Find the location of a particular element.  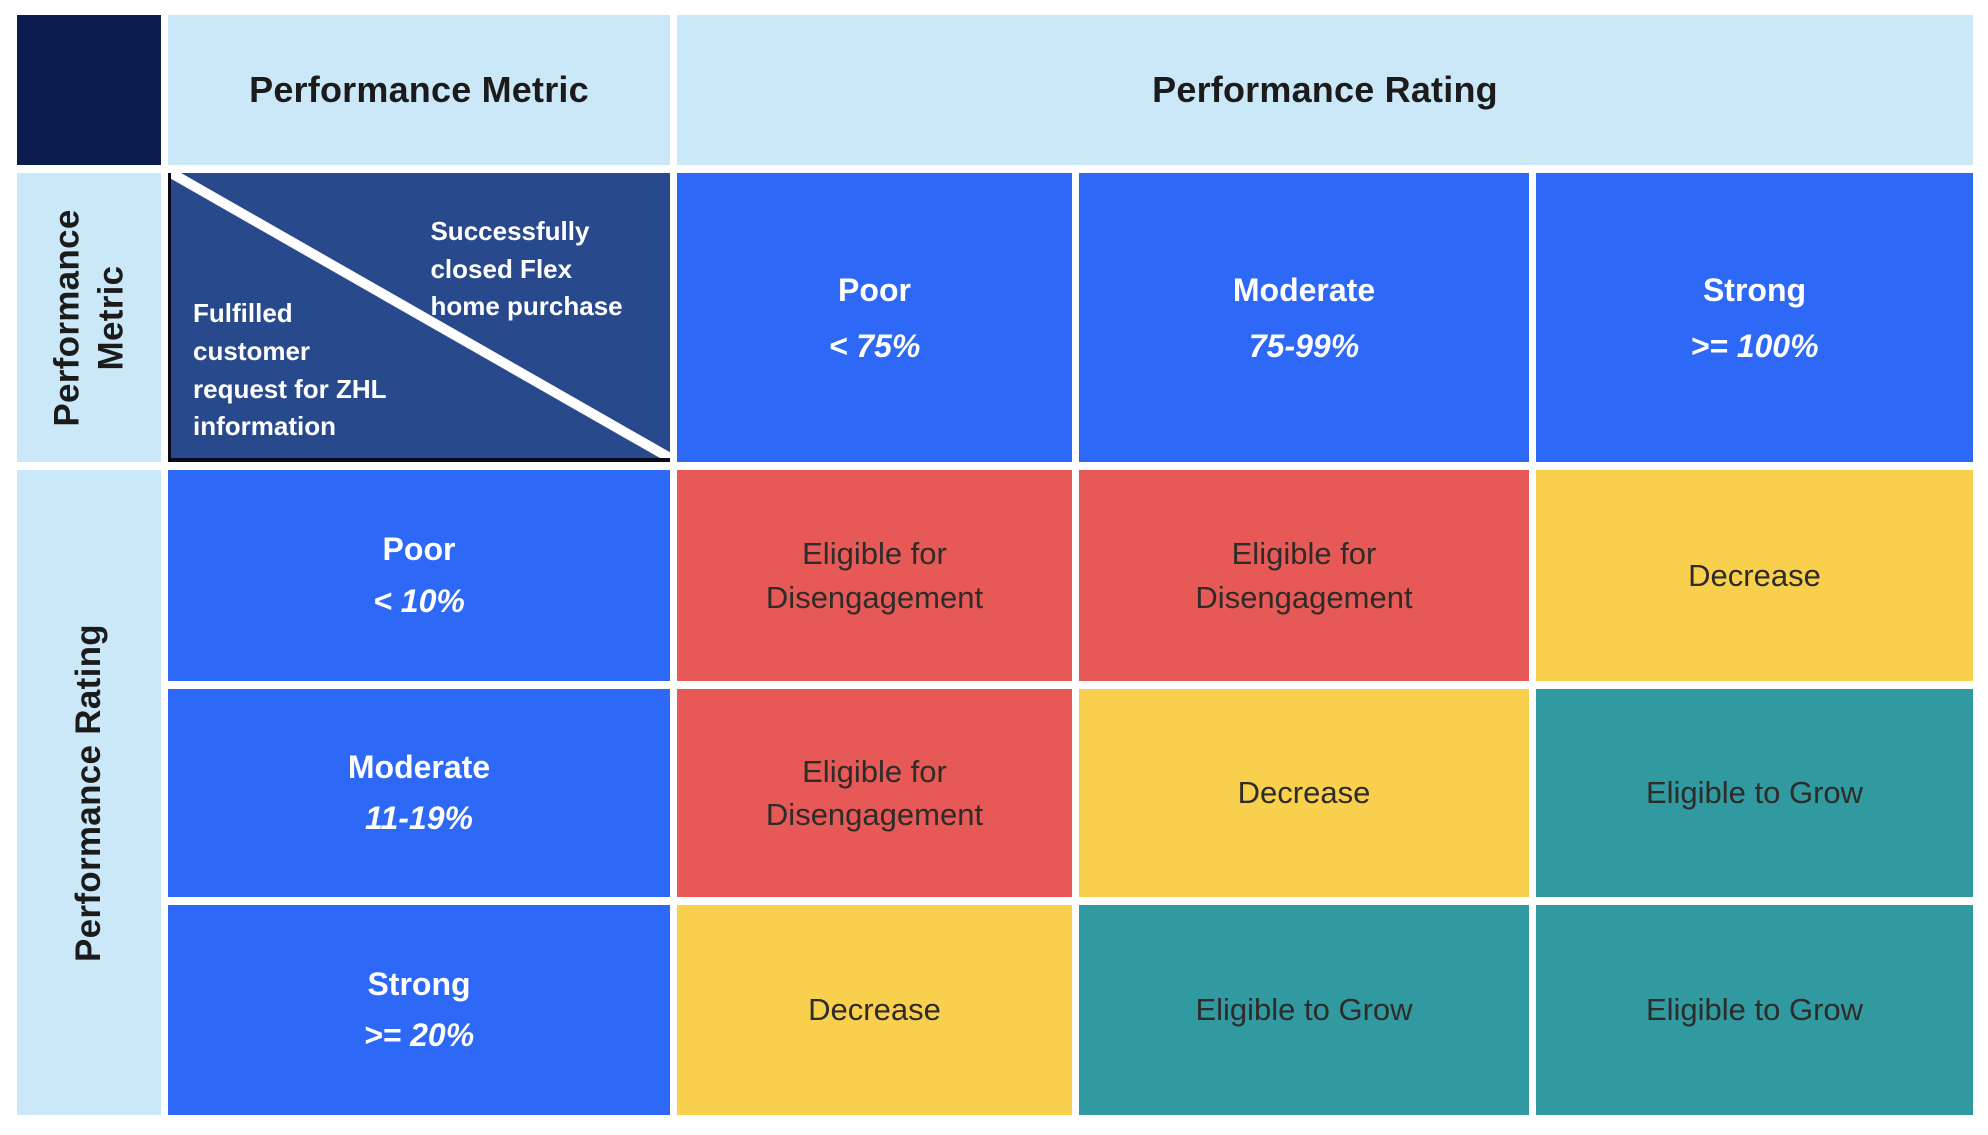

outcome-cell-poor-strong: Decrease is located at coordinates (1754, 575).